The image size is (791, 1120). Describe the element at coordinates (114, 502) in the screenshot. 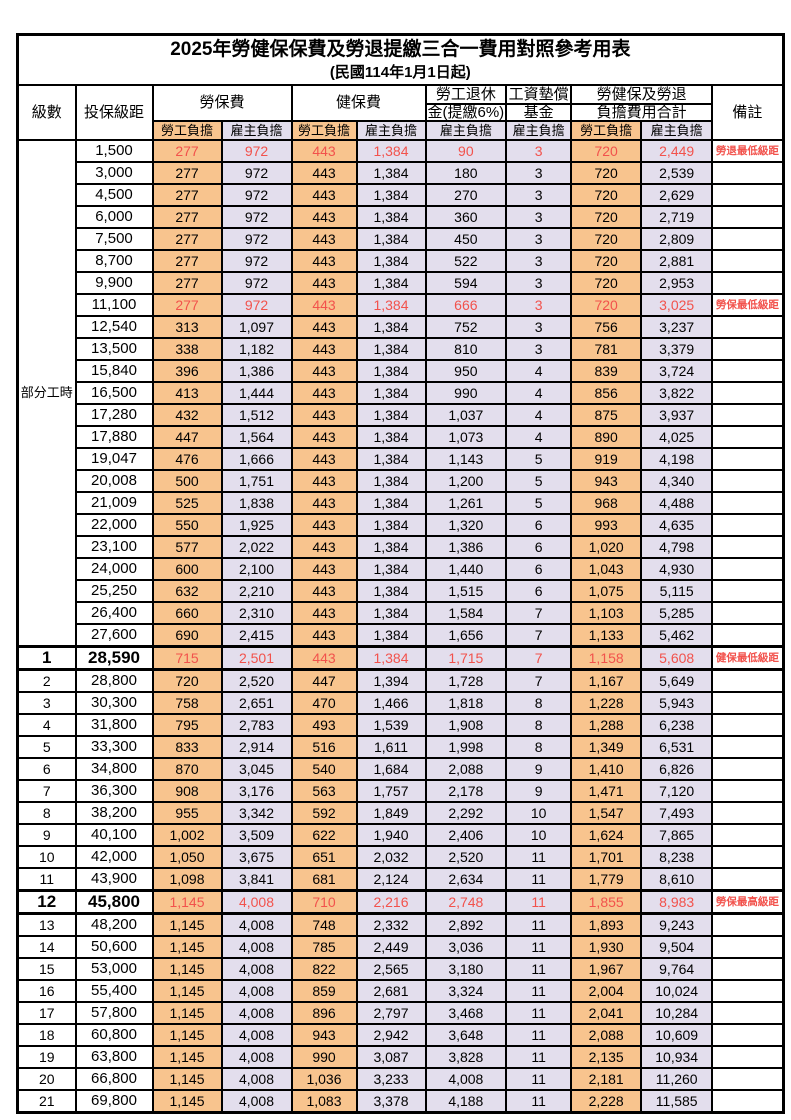

I see `bracket-cell: 21,009` at that location.